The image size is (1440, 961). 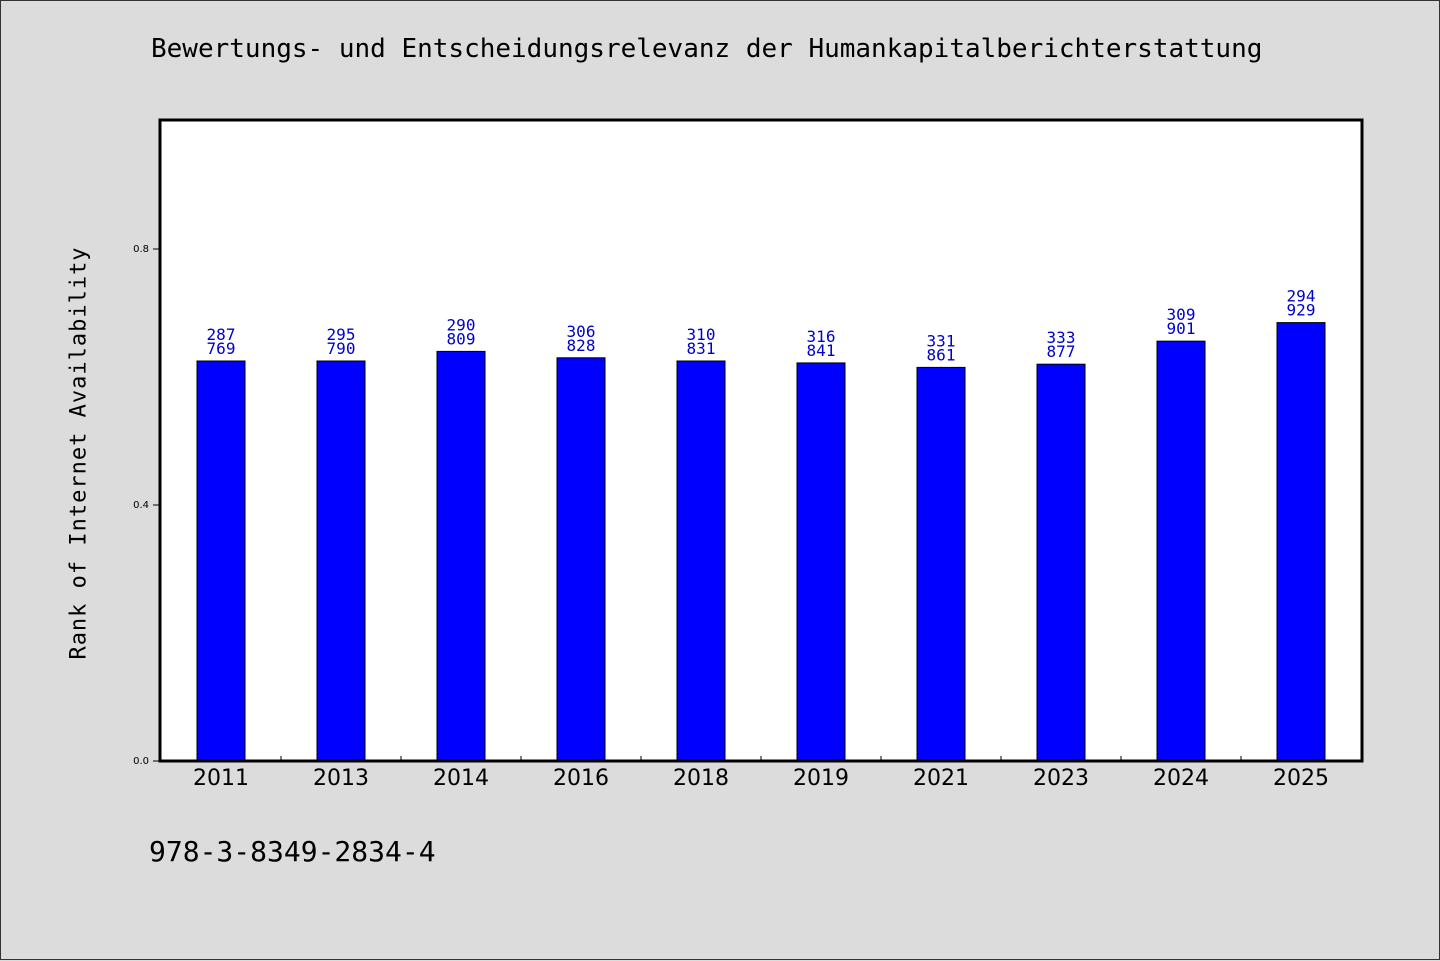 What do you see at coordinates (581, 331) in the screenshot?
I see `bar-label-top-2016: 306` at bounding box center [581, 331].